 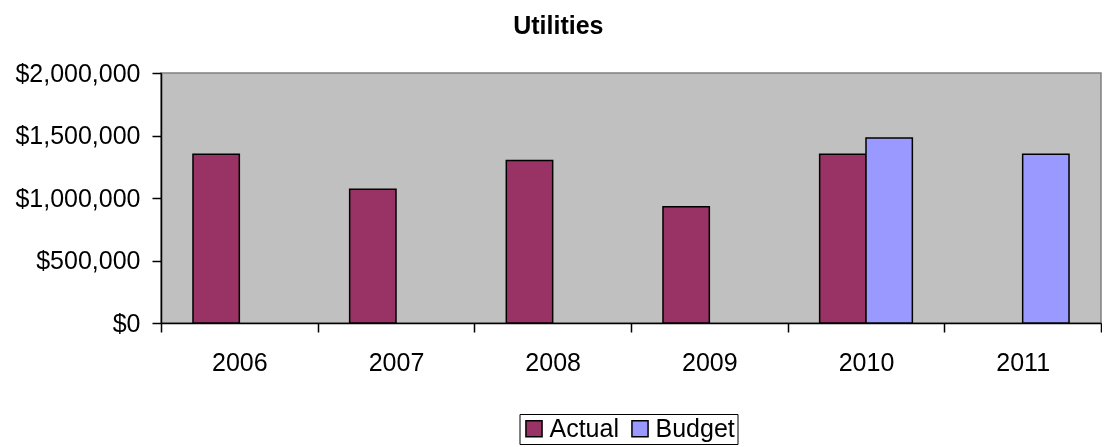 What do you see at coordinates (710, 361) in the screenshot?
I see `x-tick-label: 2009` at bounding box center [710, 361].